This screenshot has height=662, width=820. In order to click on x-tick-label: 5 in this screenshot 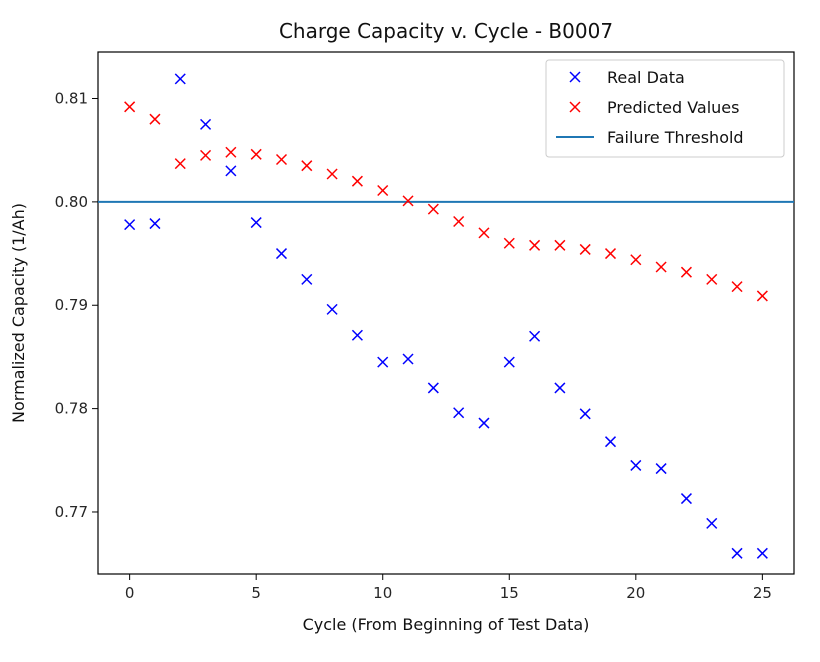, I will do `click(256, 593)`.